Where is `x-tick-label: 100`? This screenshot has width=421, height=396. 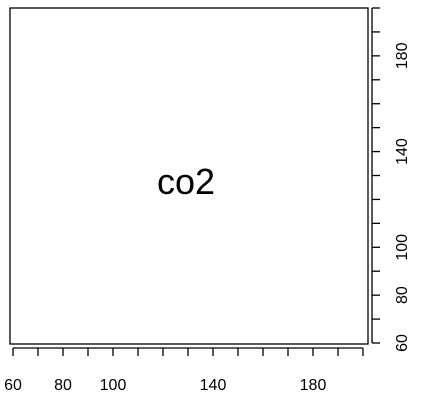 x-tick-label: 100 is located at coordinates (113, 385).